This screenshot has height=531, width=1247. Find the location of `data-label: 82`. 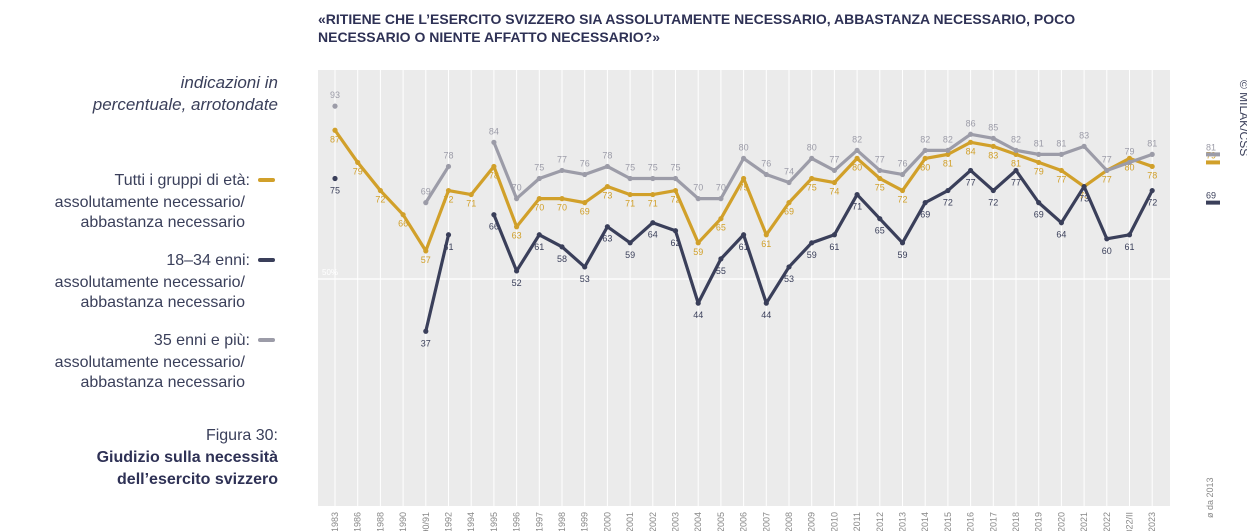

data-label: 82 is located at coordinates (1016, 139).